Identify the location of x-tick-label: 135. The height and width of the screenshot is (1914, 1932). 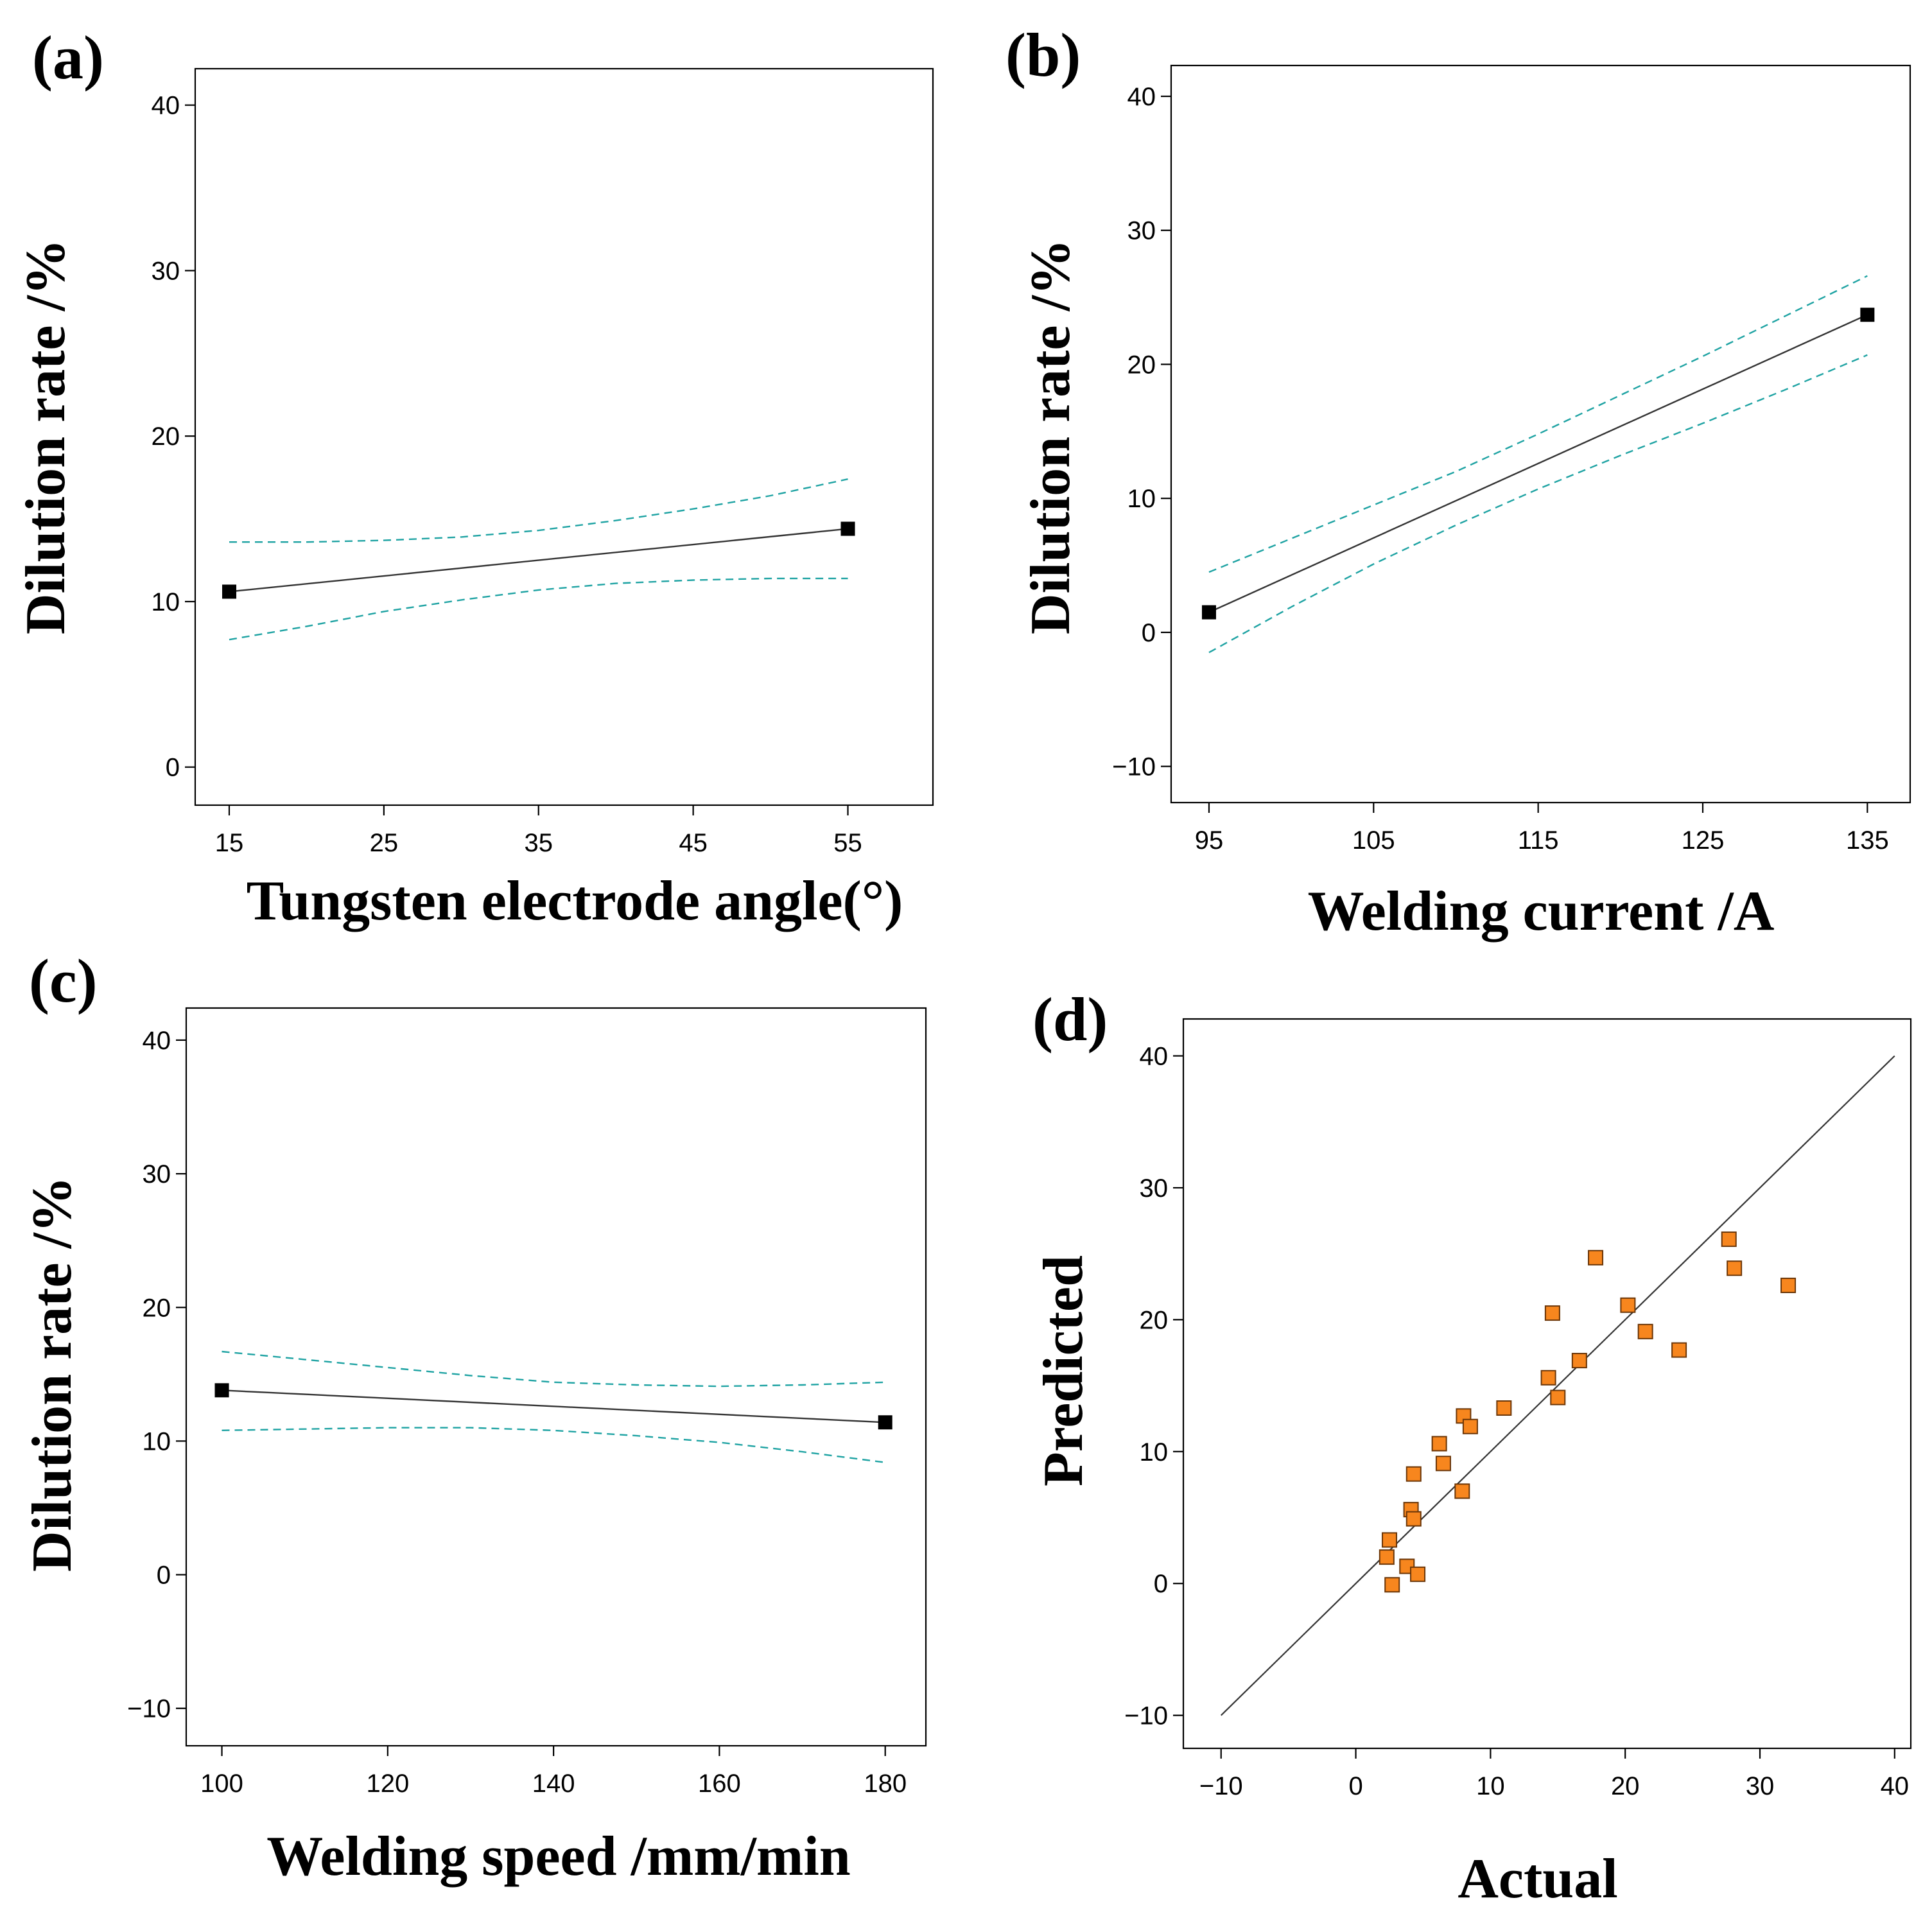
(1867, 840).